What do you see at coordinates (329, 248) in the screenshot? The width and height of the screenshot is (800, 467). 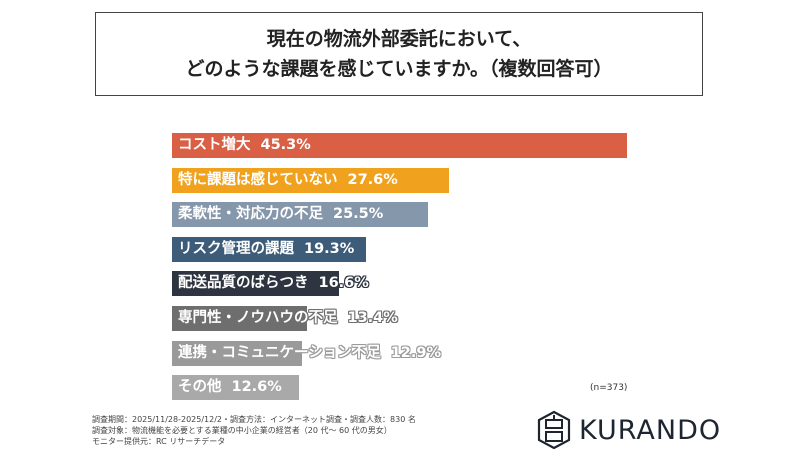 I see `value-label: 19.3%` at bounding box center [329, 248].